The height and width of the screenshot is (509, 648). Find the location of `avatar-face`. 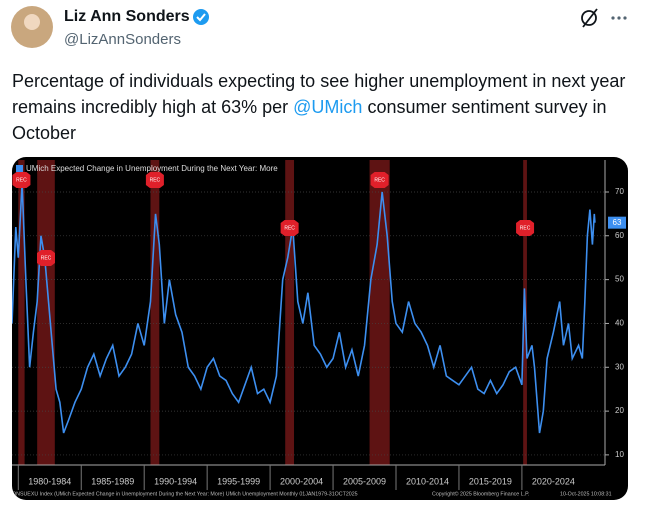

avatar-face is located at coordinates (32, 22).